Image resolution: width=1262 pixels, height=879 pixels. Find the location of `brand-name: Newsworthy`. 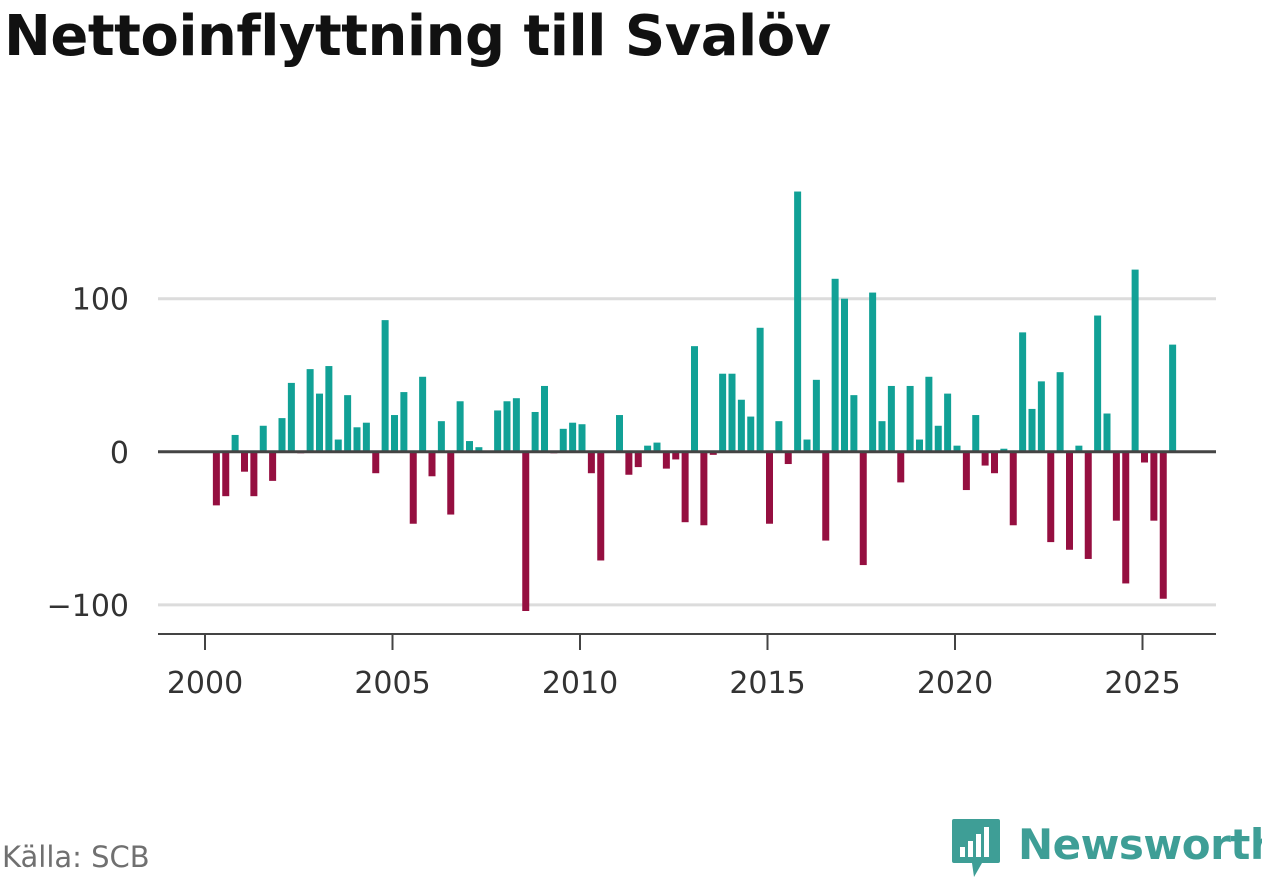

brand-name: Newsworthy is located at coordinates (1140, 844).